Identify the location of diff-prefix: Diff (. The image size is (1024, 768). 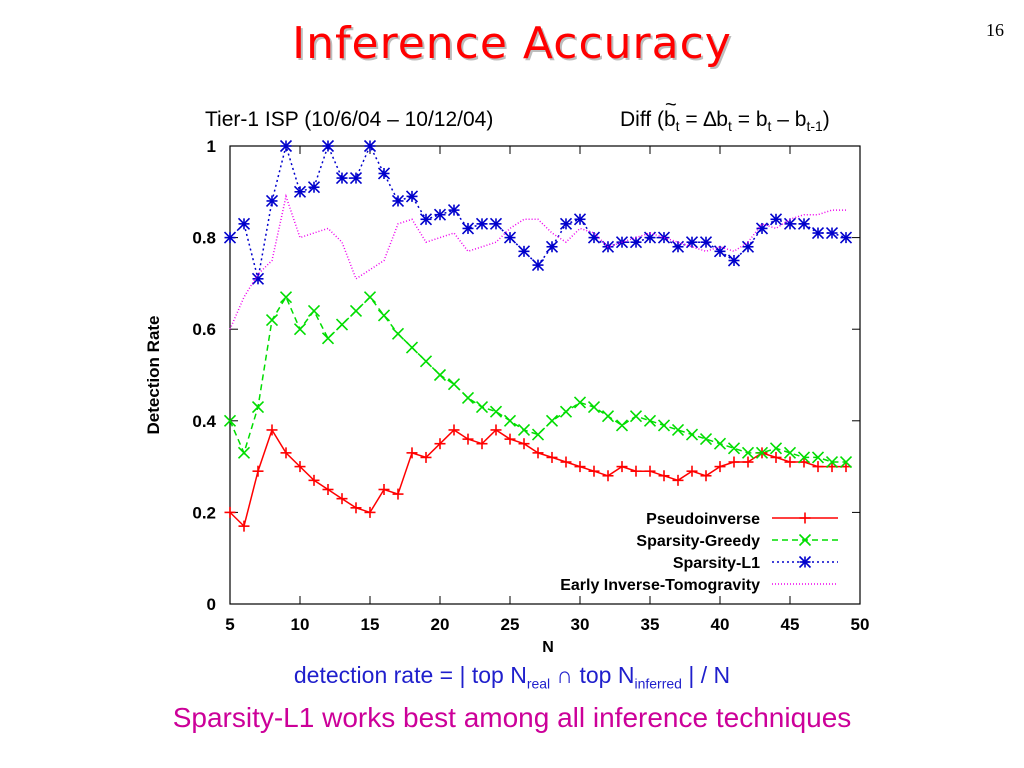
(642, 119).